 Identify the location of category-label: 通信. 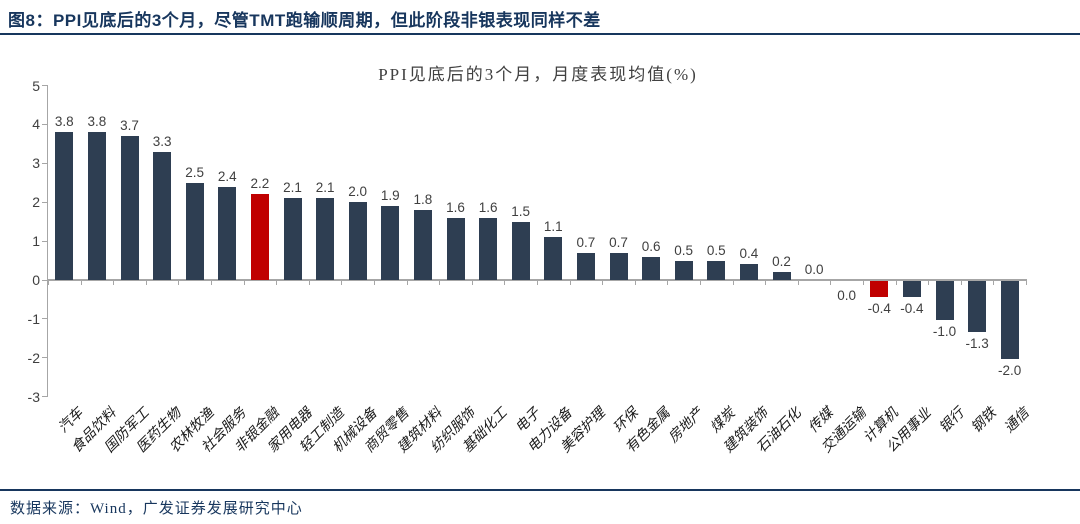
(1017, 421).